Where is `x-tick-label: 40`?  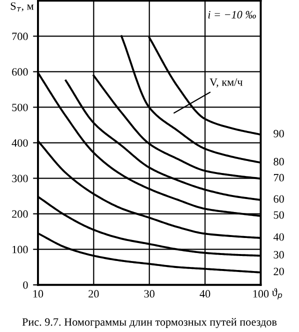
x-tick-label: 40 is located at coordinates (205, 294).